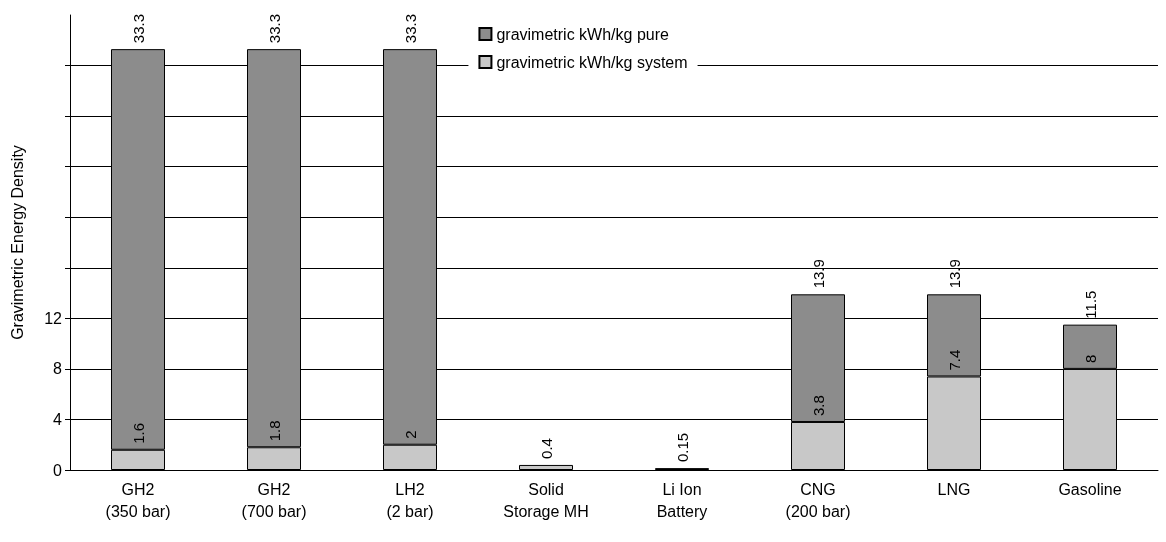  What do you see at coordinates (954, 360) in the screenshot?
I see `data-label: 7.4` at bounding box center [954, 360].